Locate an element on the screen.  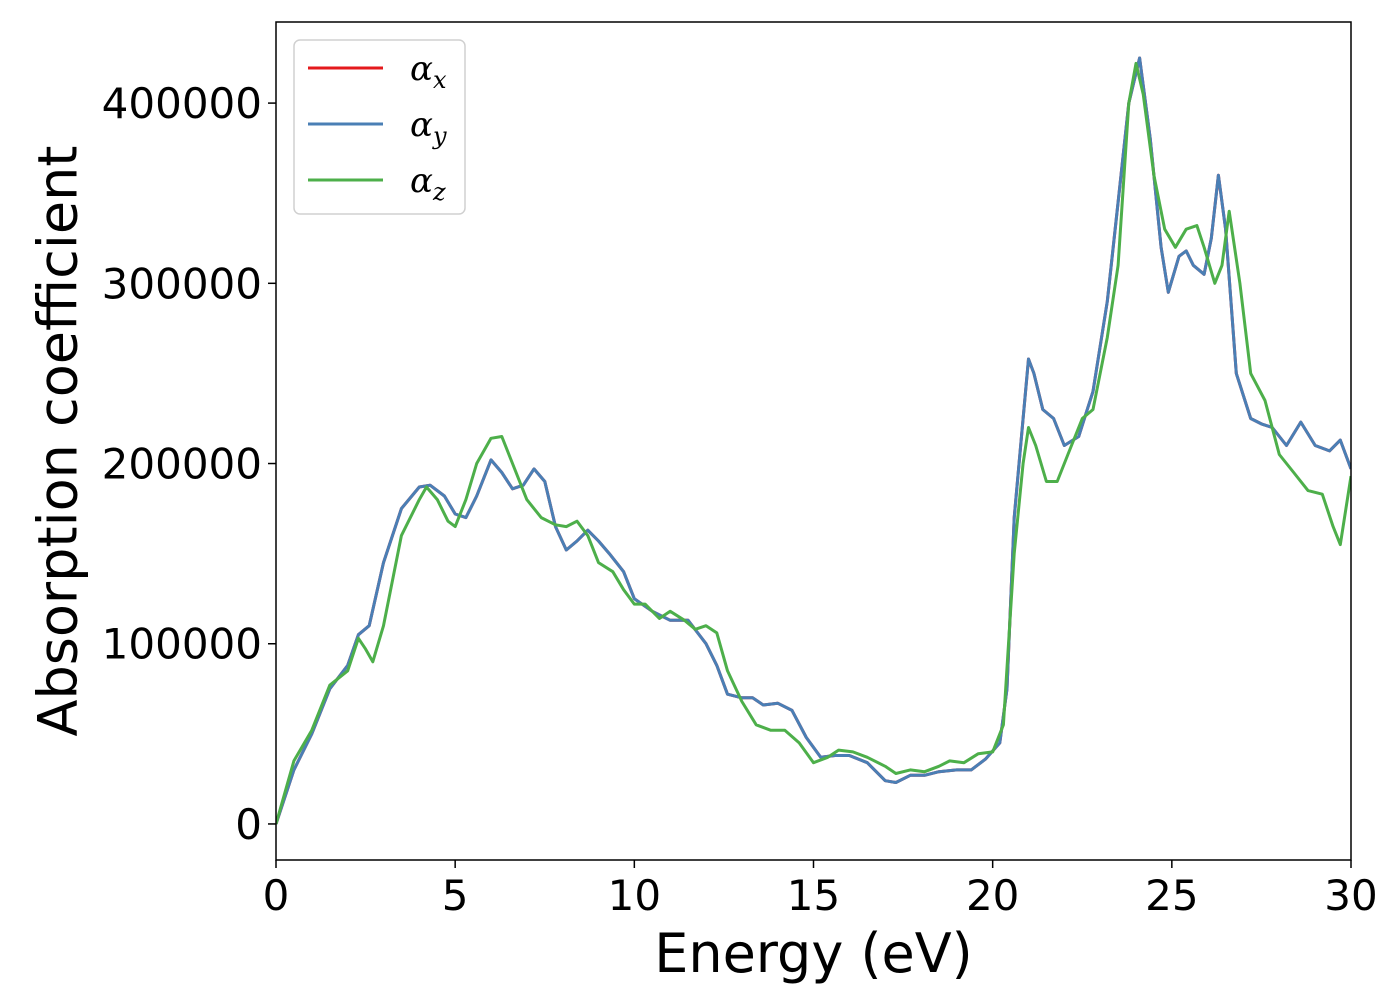
legend-label-z: αz is located at coordinates (428, 183).